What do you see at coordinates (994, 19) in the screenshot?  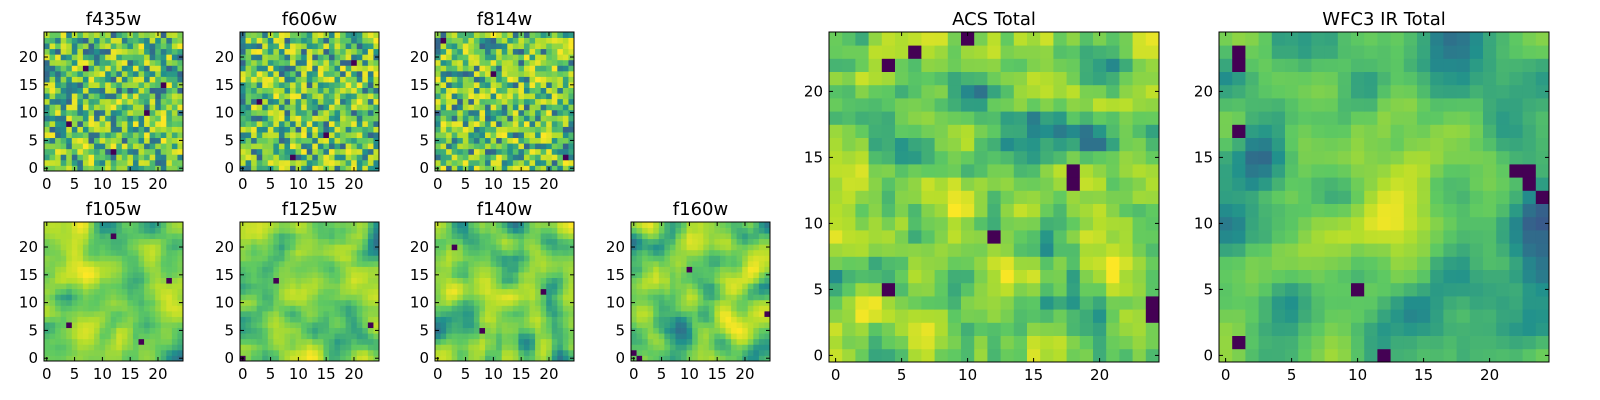 I see `panel-title: ACS Total` at bounding box center [994, 19].